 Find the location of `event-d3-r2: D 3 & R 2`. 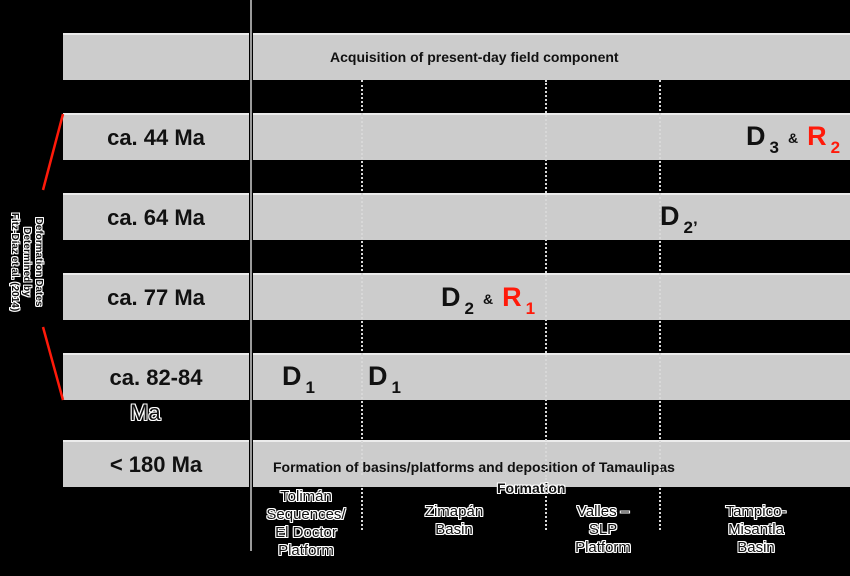

event-d3-r2: D 3 & R 2 is located at coordinates (793, 139).